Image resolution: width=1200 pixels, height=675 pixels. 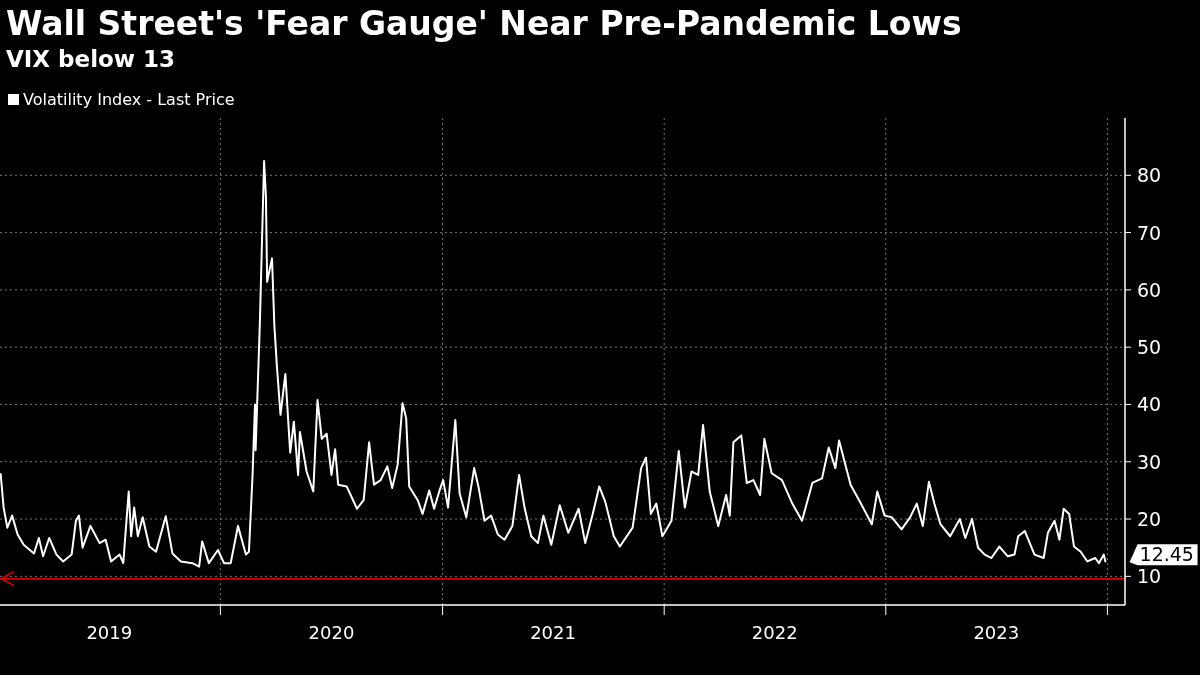 I want to click on chart-subtitle: VIX below 13, so click(x=91, y=59).